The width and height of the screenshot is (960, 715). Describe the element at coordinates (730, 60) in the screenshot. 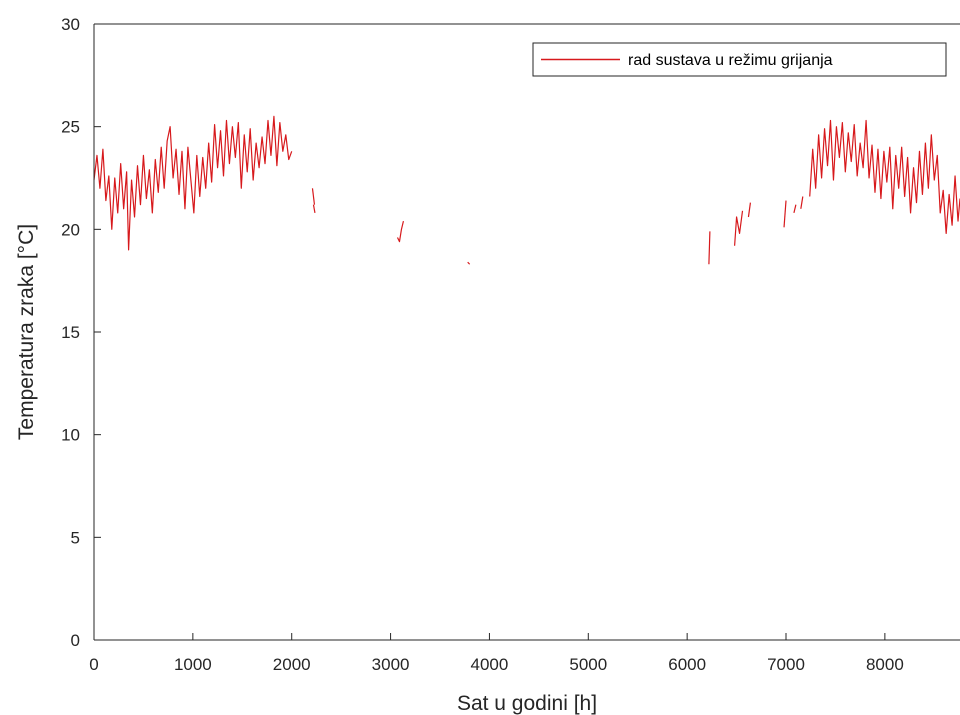

I see `legend-label: rad sustava u režimu grijanja` at that location.